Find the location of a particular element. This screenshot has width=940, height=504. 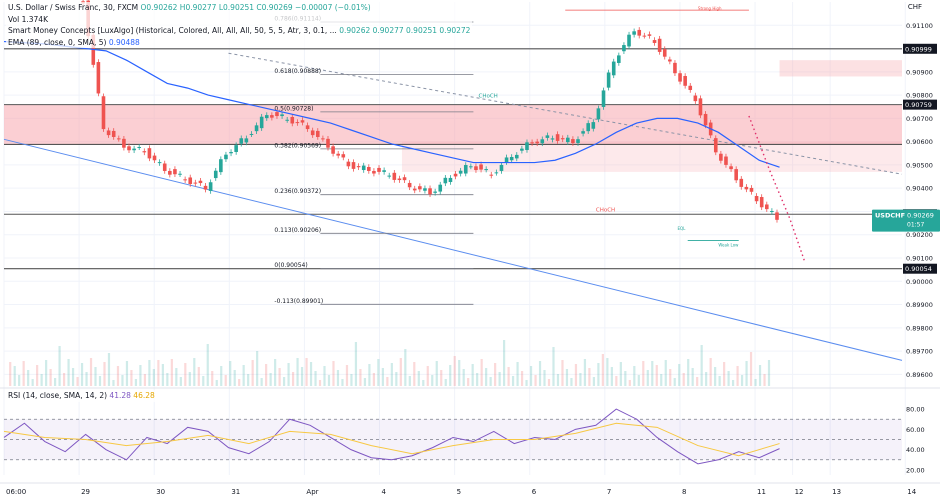

weak-low-label: Weak Low is located at coordinates (728, 244).